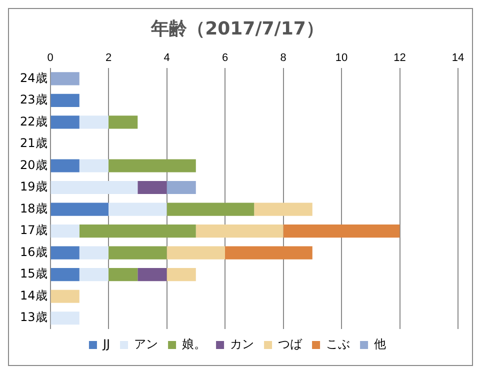 The width and height of the screenshot is (481, 374). What do you see at coordinates (167, 58) in the screenshot?
I see `x-tick-label: 4` at bounding box center [167, 58].